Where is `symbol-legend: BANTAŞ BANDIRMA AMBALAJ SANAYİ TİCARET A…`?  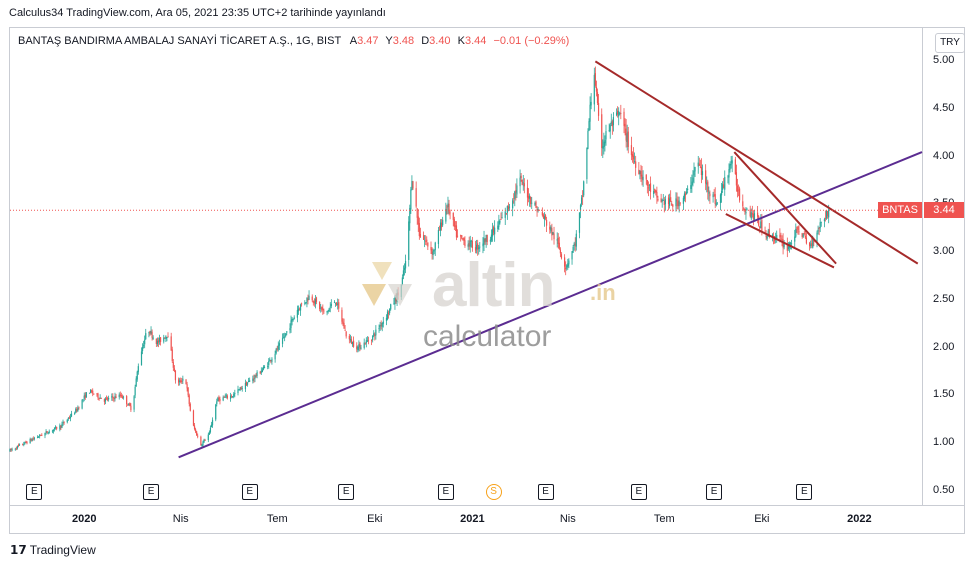
symbol-legend: BANTAŞ BANDIRMA AMBALAJ SANAYİ TİCARET A… is located at coordinates (293, 41).